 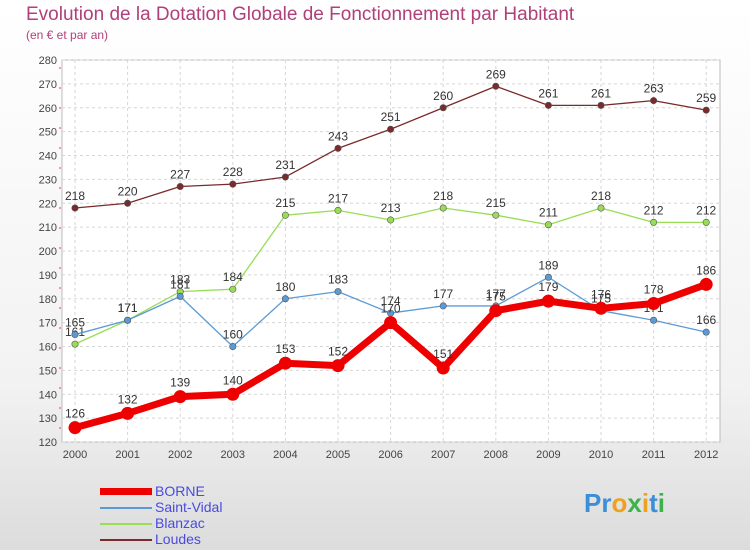 I want to click on y-tick-label: 180, so click(x=48, y=300).